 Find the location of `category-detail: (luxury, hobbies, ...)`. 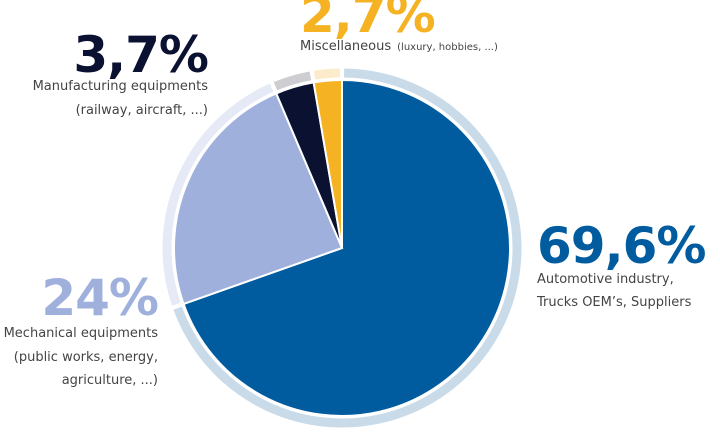

category-detail: (luxury, hobbies, ...) is located at coordinates (447, 47).